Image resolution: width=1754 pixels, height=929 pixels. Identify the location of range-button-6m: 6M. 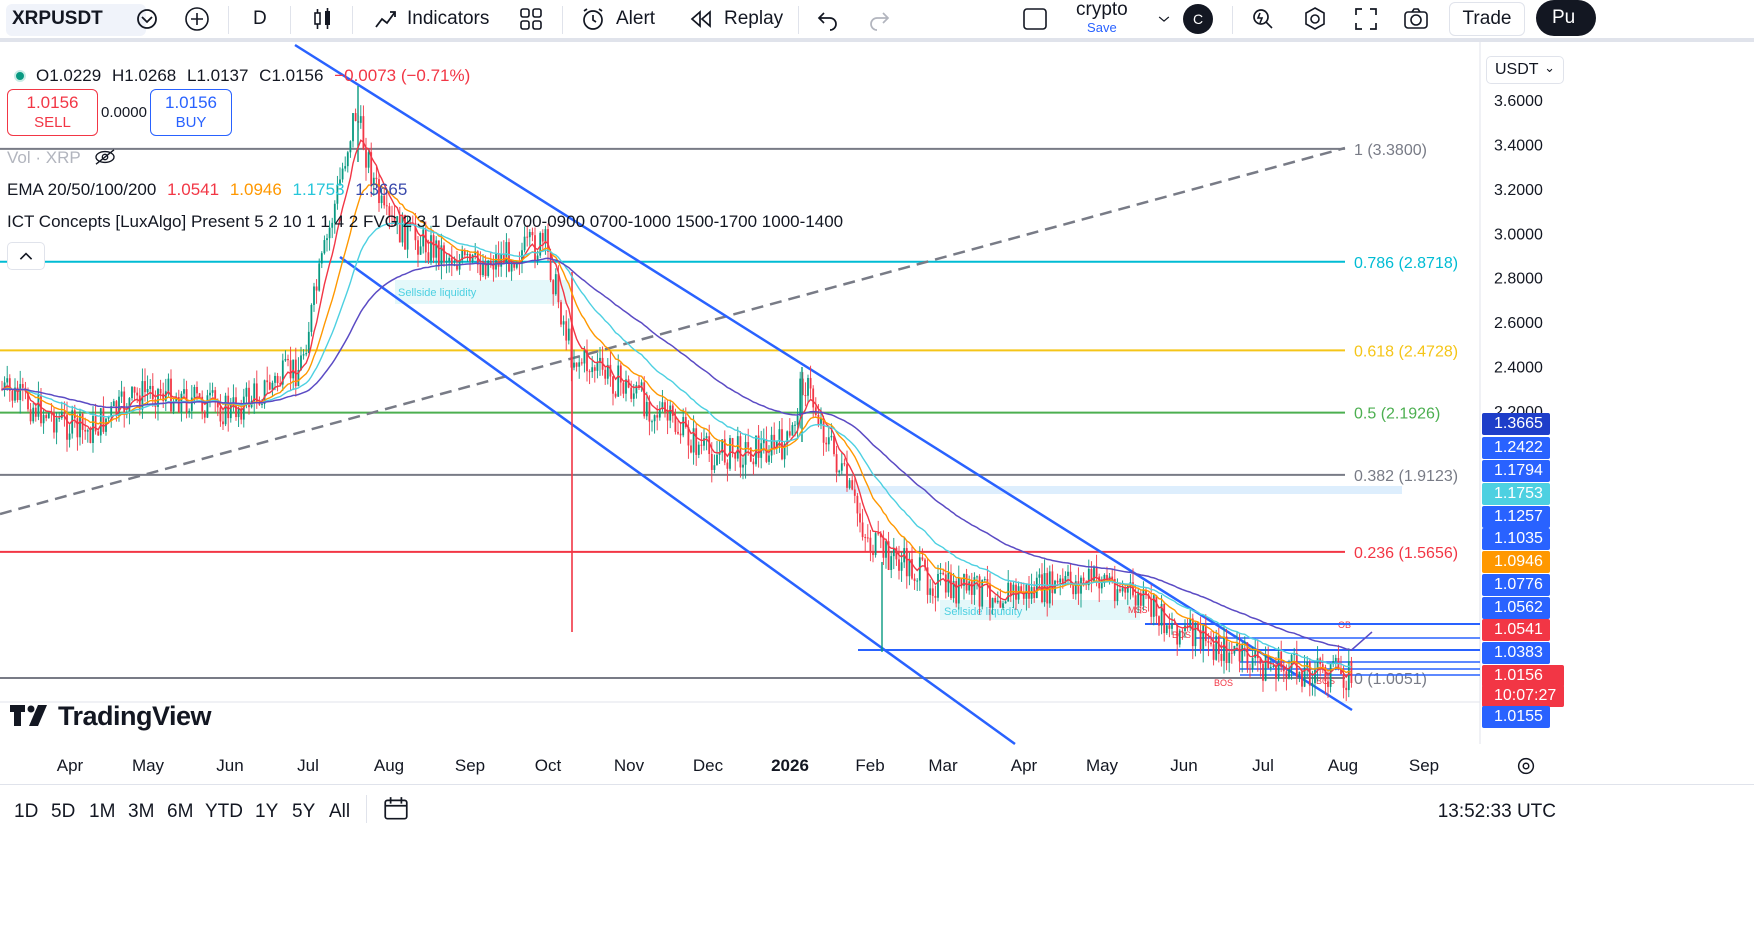
(180, 811).